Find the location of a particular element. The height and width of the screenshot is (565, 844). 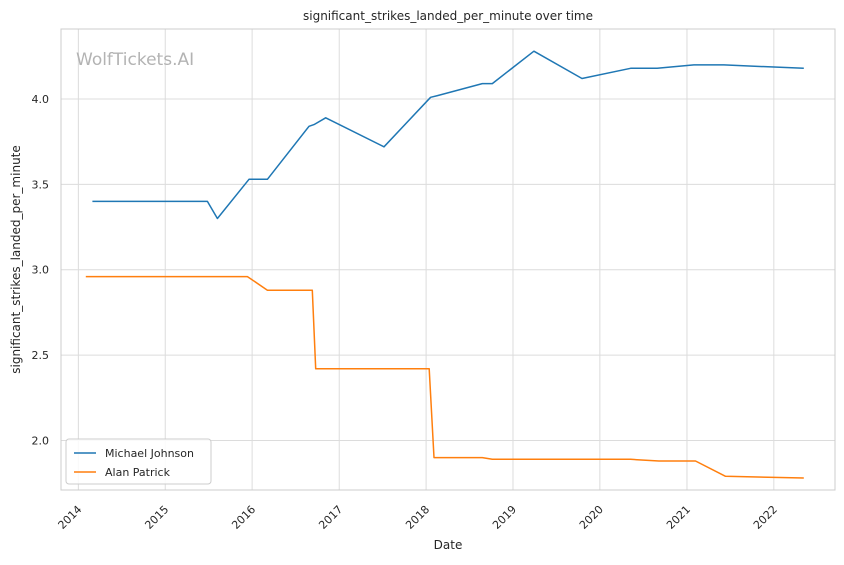

legend-entry: Michael Johnson is located at coordinates (149, 453).